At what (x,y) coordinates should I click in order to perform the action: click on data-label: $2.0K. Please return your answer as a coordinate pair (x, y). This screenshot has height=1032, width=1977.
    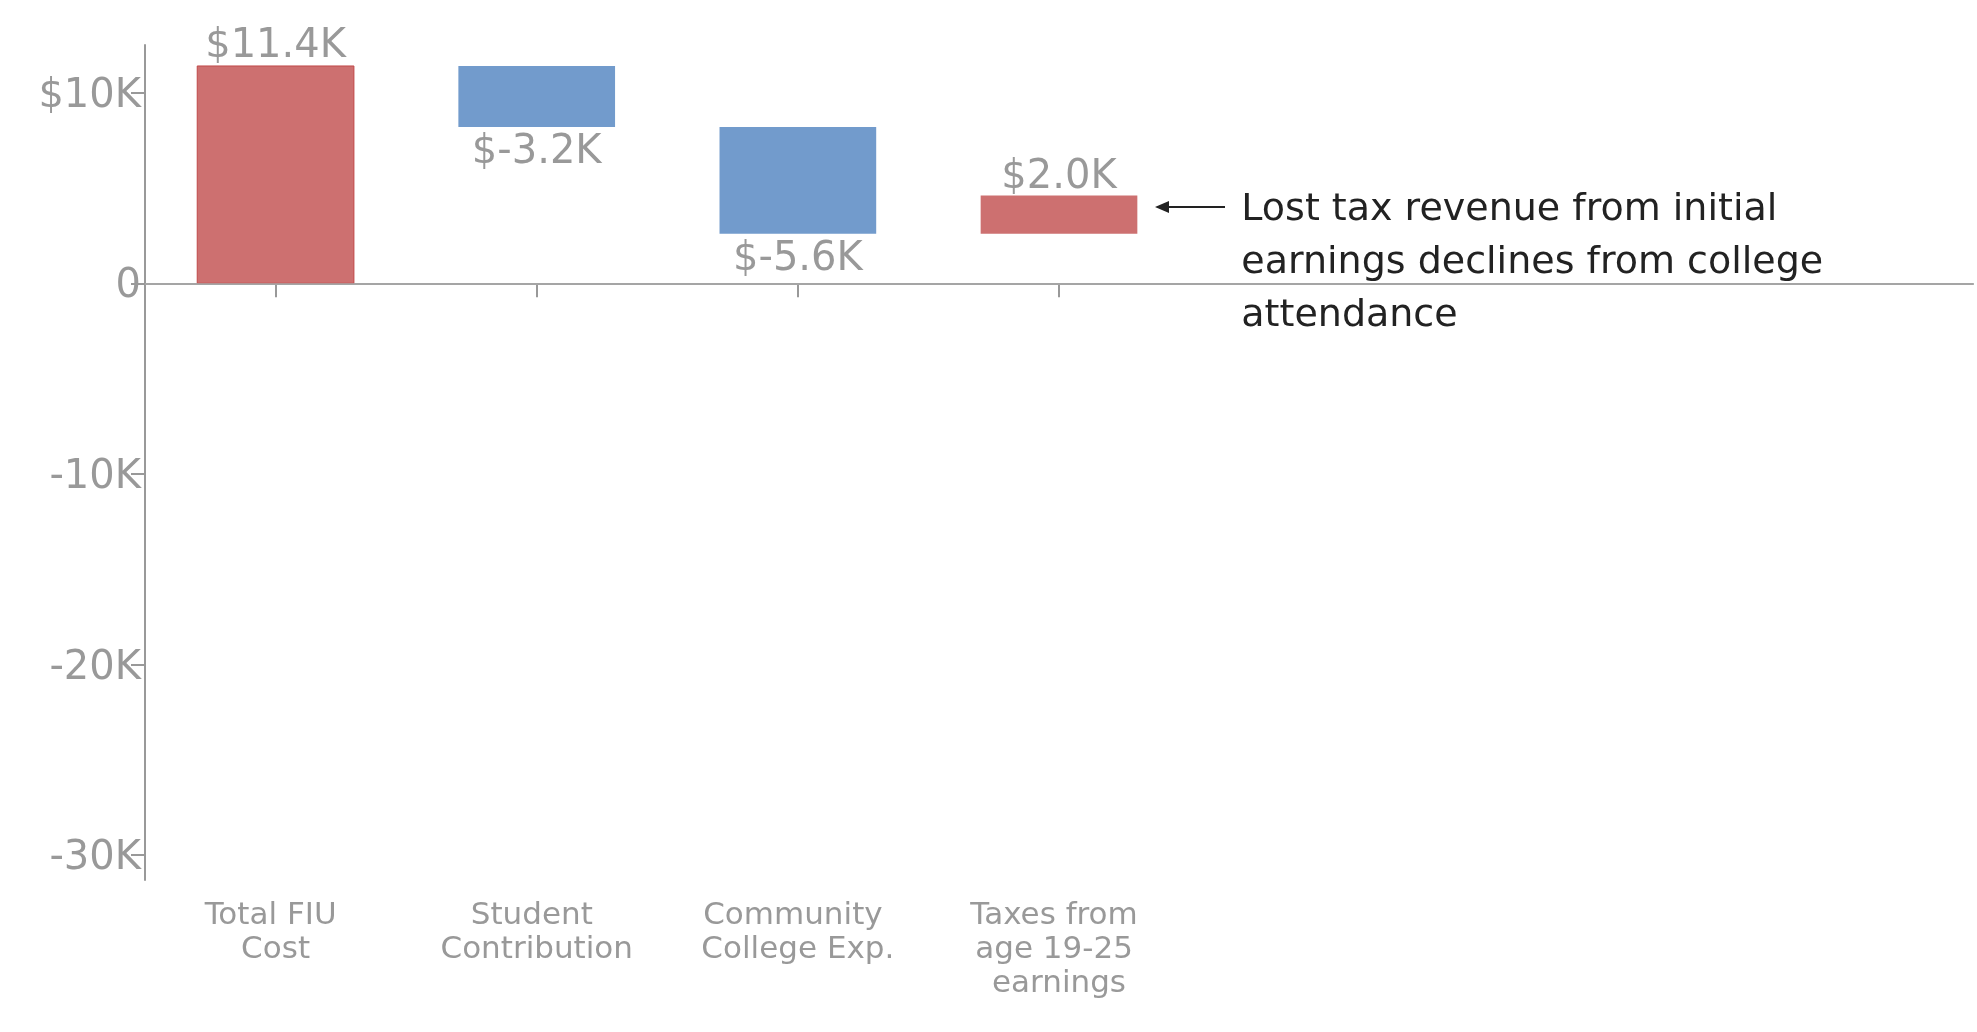
    Looking at the image, I should click on (1060, 173).